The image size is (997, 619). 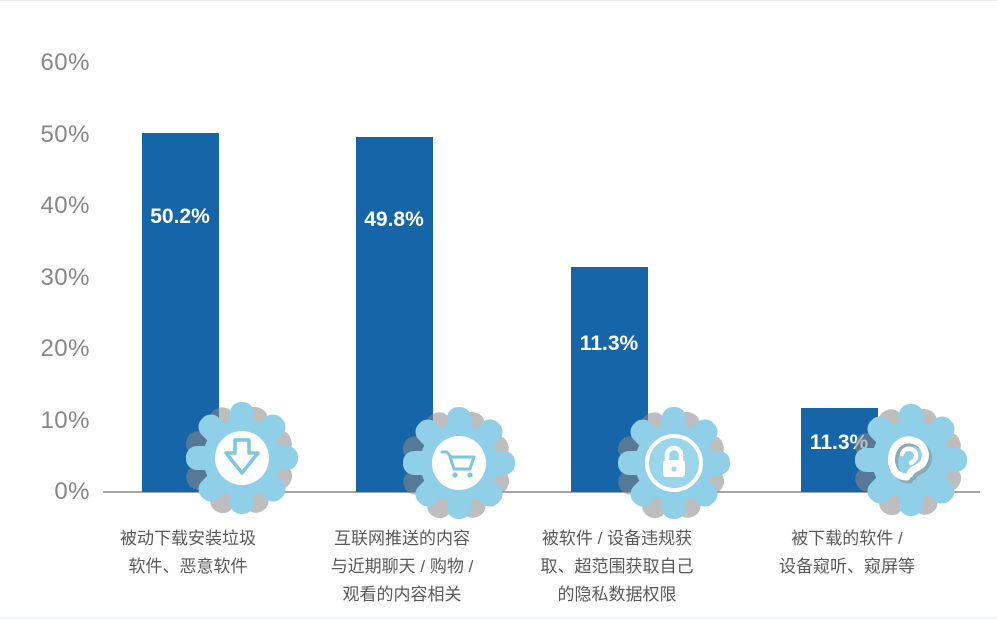 I want to click on category-label-line: 被下载的软件 /, so click(x=847, y=538).